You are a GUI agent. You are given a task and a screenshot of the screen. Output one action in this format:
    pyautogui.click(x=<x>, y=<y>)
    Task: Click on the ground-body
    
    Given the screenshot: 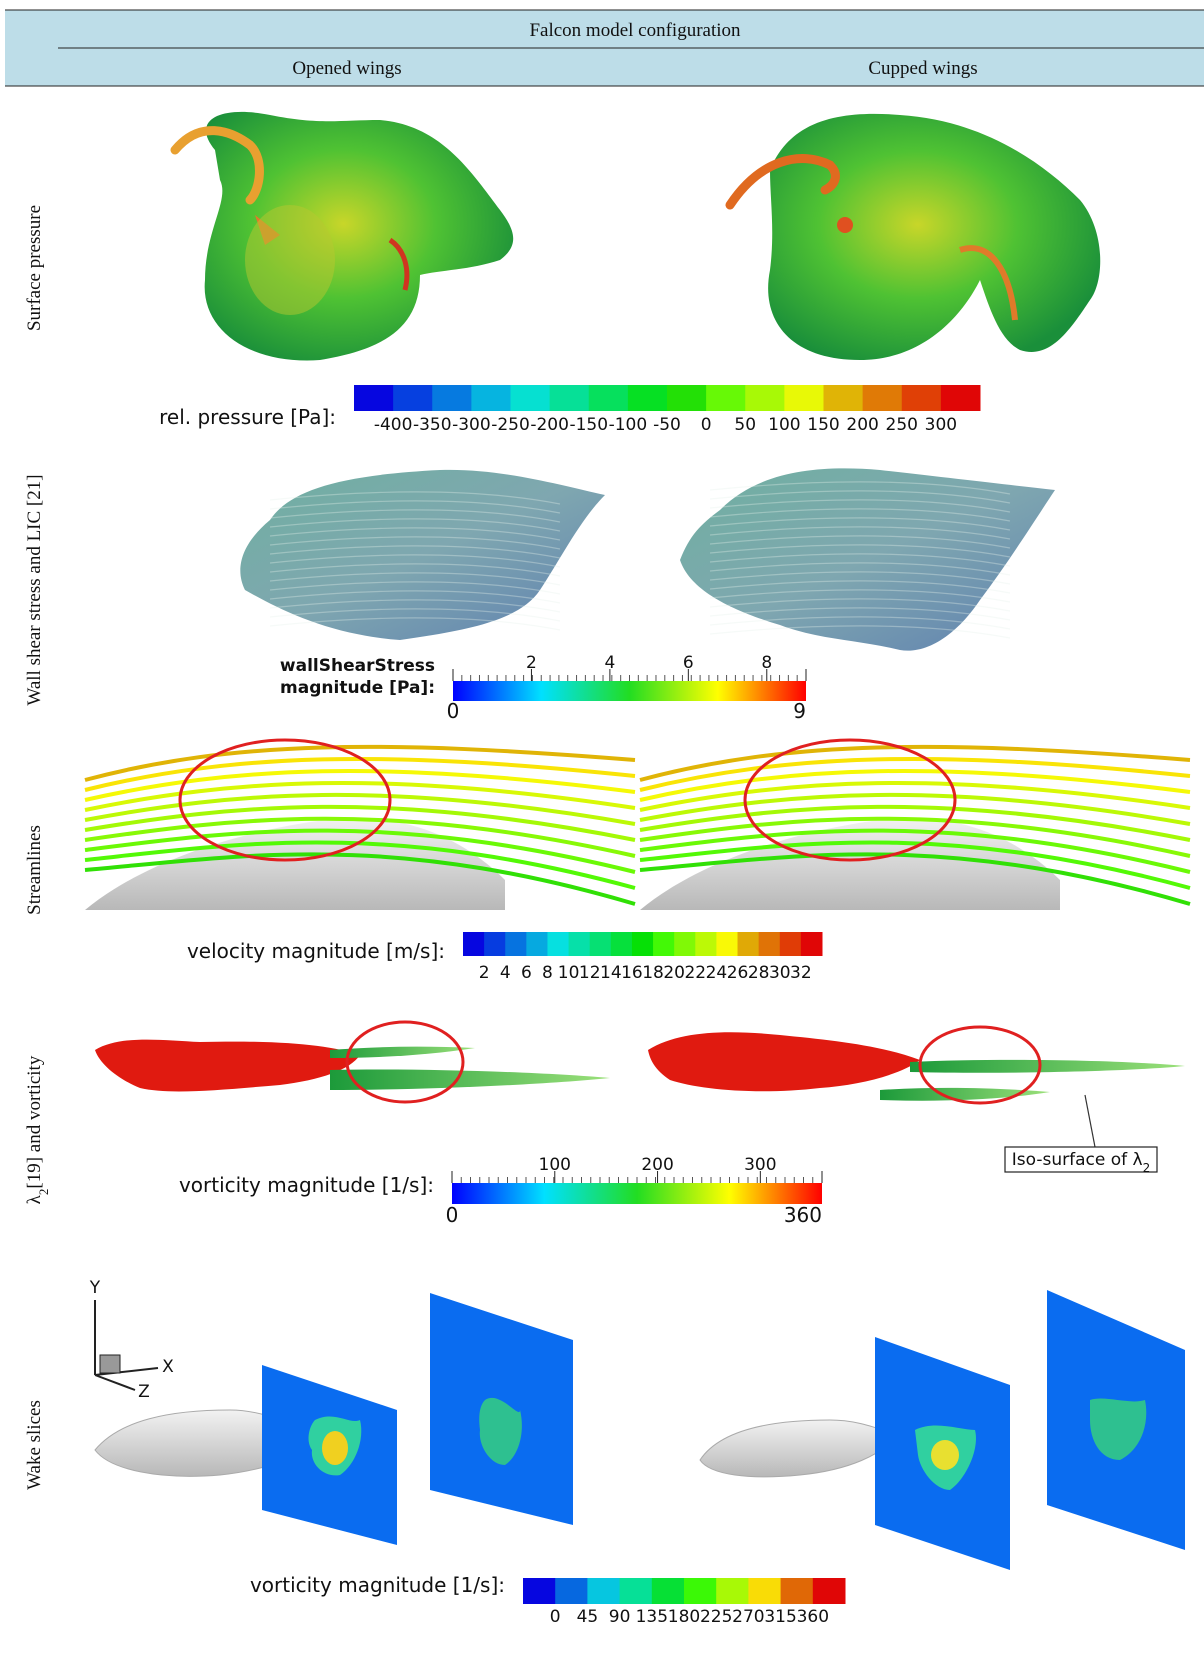 What is the action you would take?
    pyautogui.click(x=295, y=864)
    